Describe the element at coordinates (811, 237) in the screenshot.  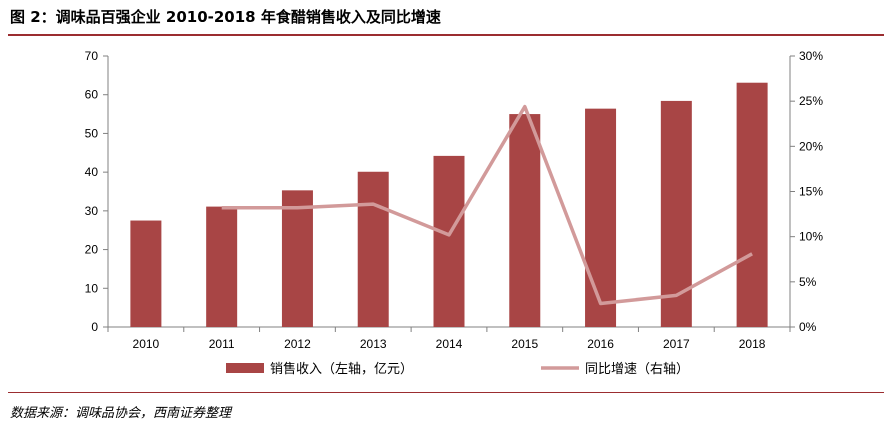
I see `y-right-tick-label: 10%` at that location.